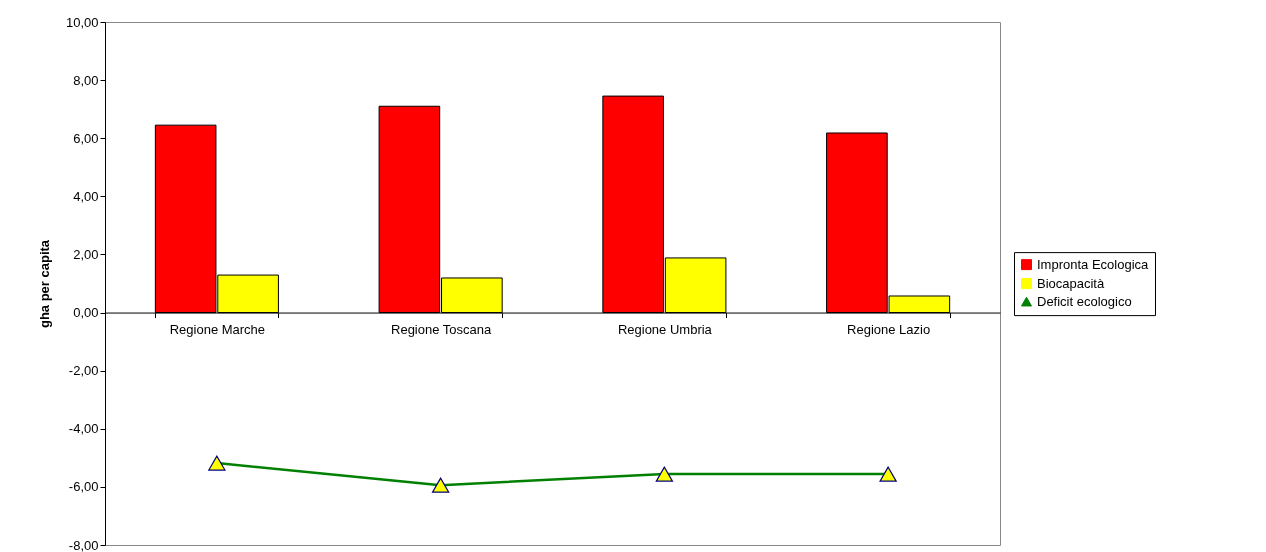  I want to click on y-tick-label: -4,00, so click(83, 429).